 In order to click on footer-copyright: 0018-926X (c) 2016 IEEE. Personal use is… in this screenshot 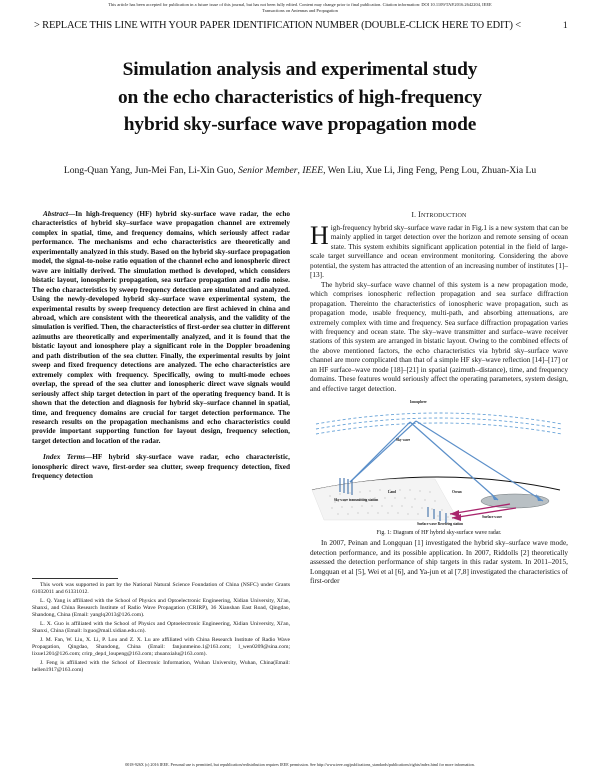, I will do `click(300, 764)`.